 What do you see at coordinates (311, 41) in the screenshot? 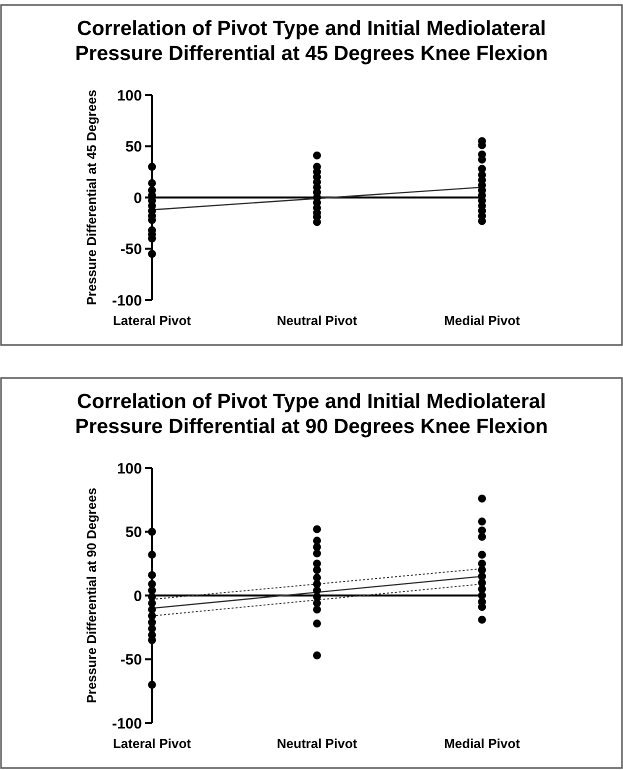
I see `chart-title: Correlation of Pivot Type and Initial Mediolateral Pressure Differential at 45 Degrees Knee Flexion` at bounding box center [311, 41].